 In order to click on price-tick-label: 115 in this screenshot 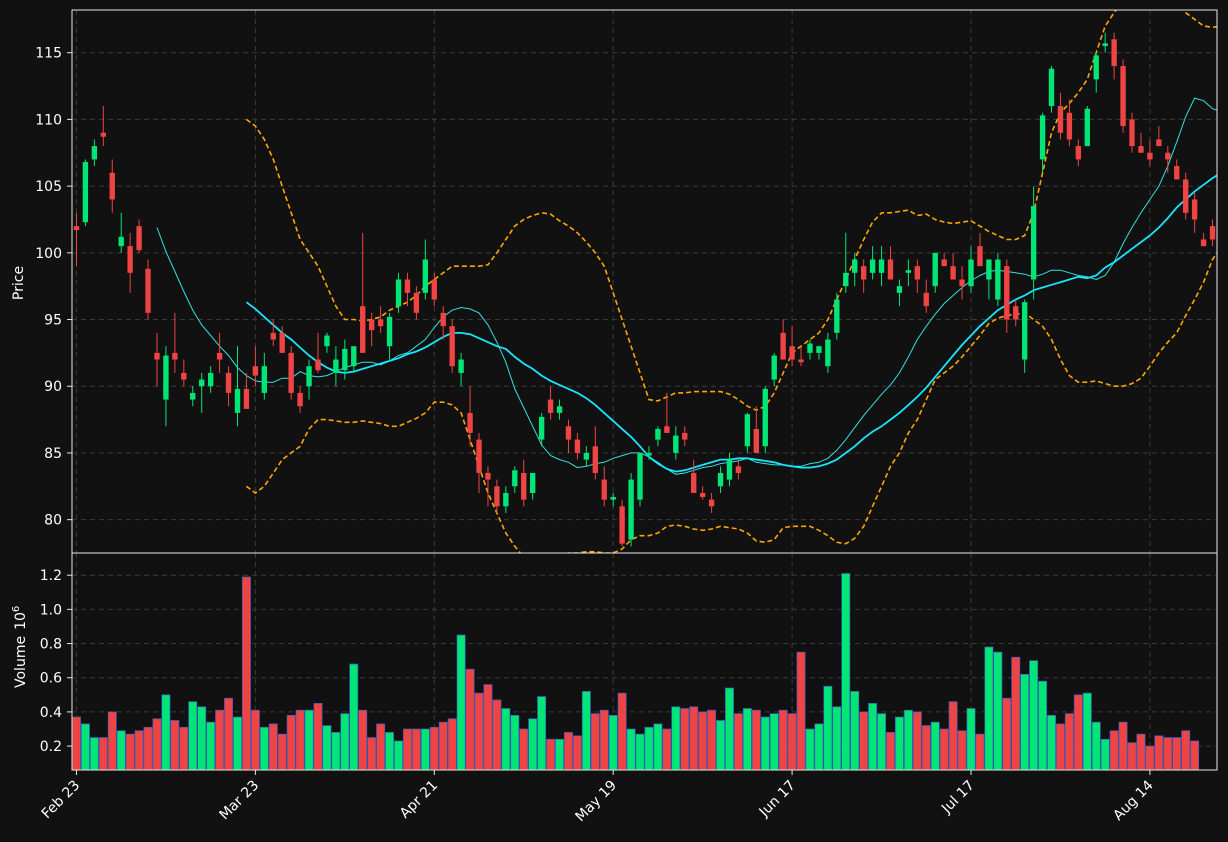, I will do `click(48, 54)`.